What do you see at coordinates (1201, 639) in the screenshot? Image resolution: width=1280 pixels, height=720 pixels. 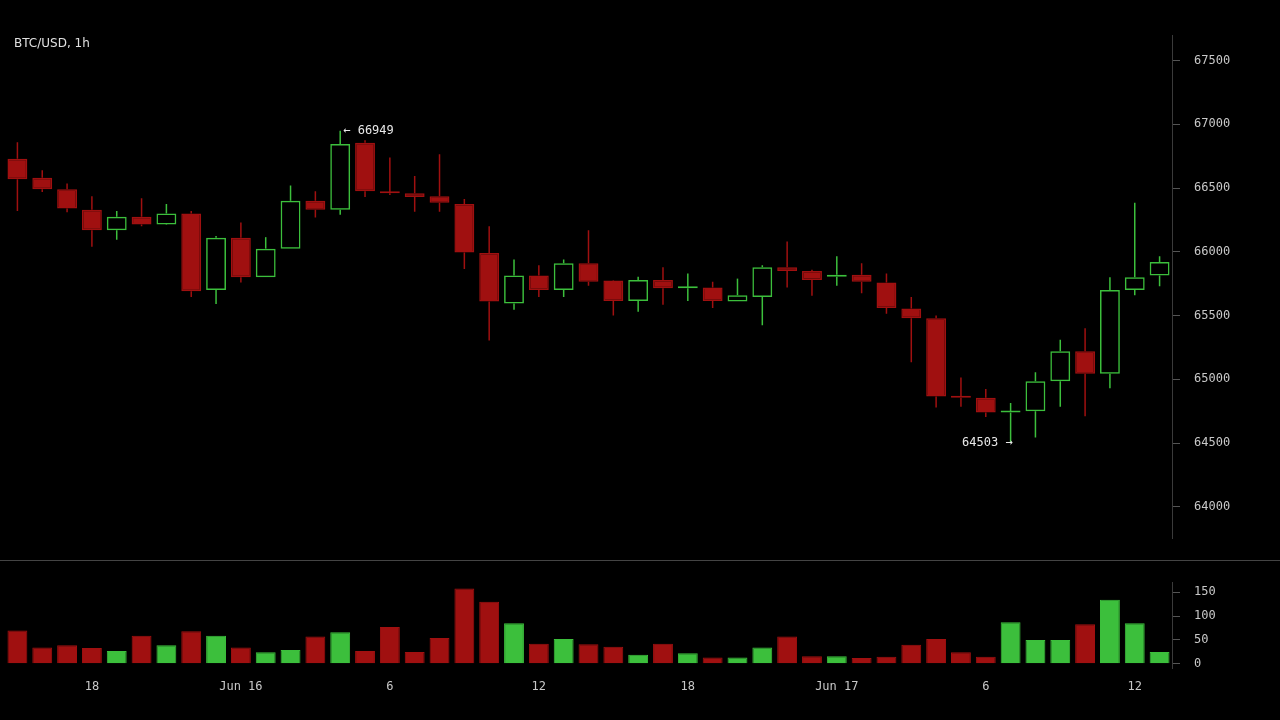 I see `y-tick-label: 50` at bounding box center [1201, 639].